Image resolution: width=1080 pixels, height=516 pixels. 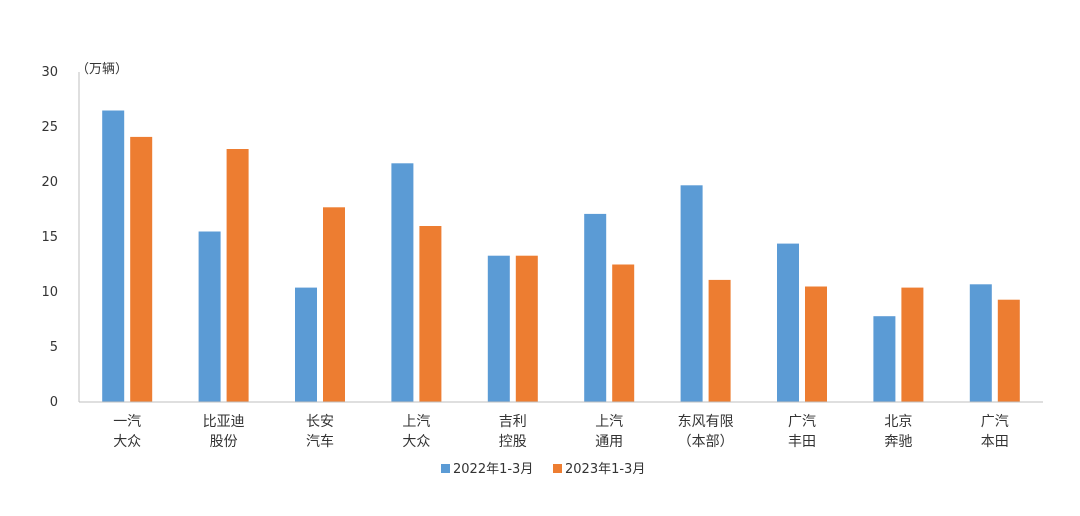 What do you see at coordinates (605, 469) in the screenshot?
I see `legend-label: 2023年1-3月` at bounding box center [605, 469].